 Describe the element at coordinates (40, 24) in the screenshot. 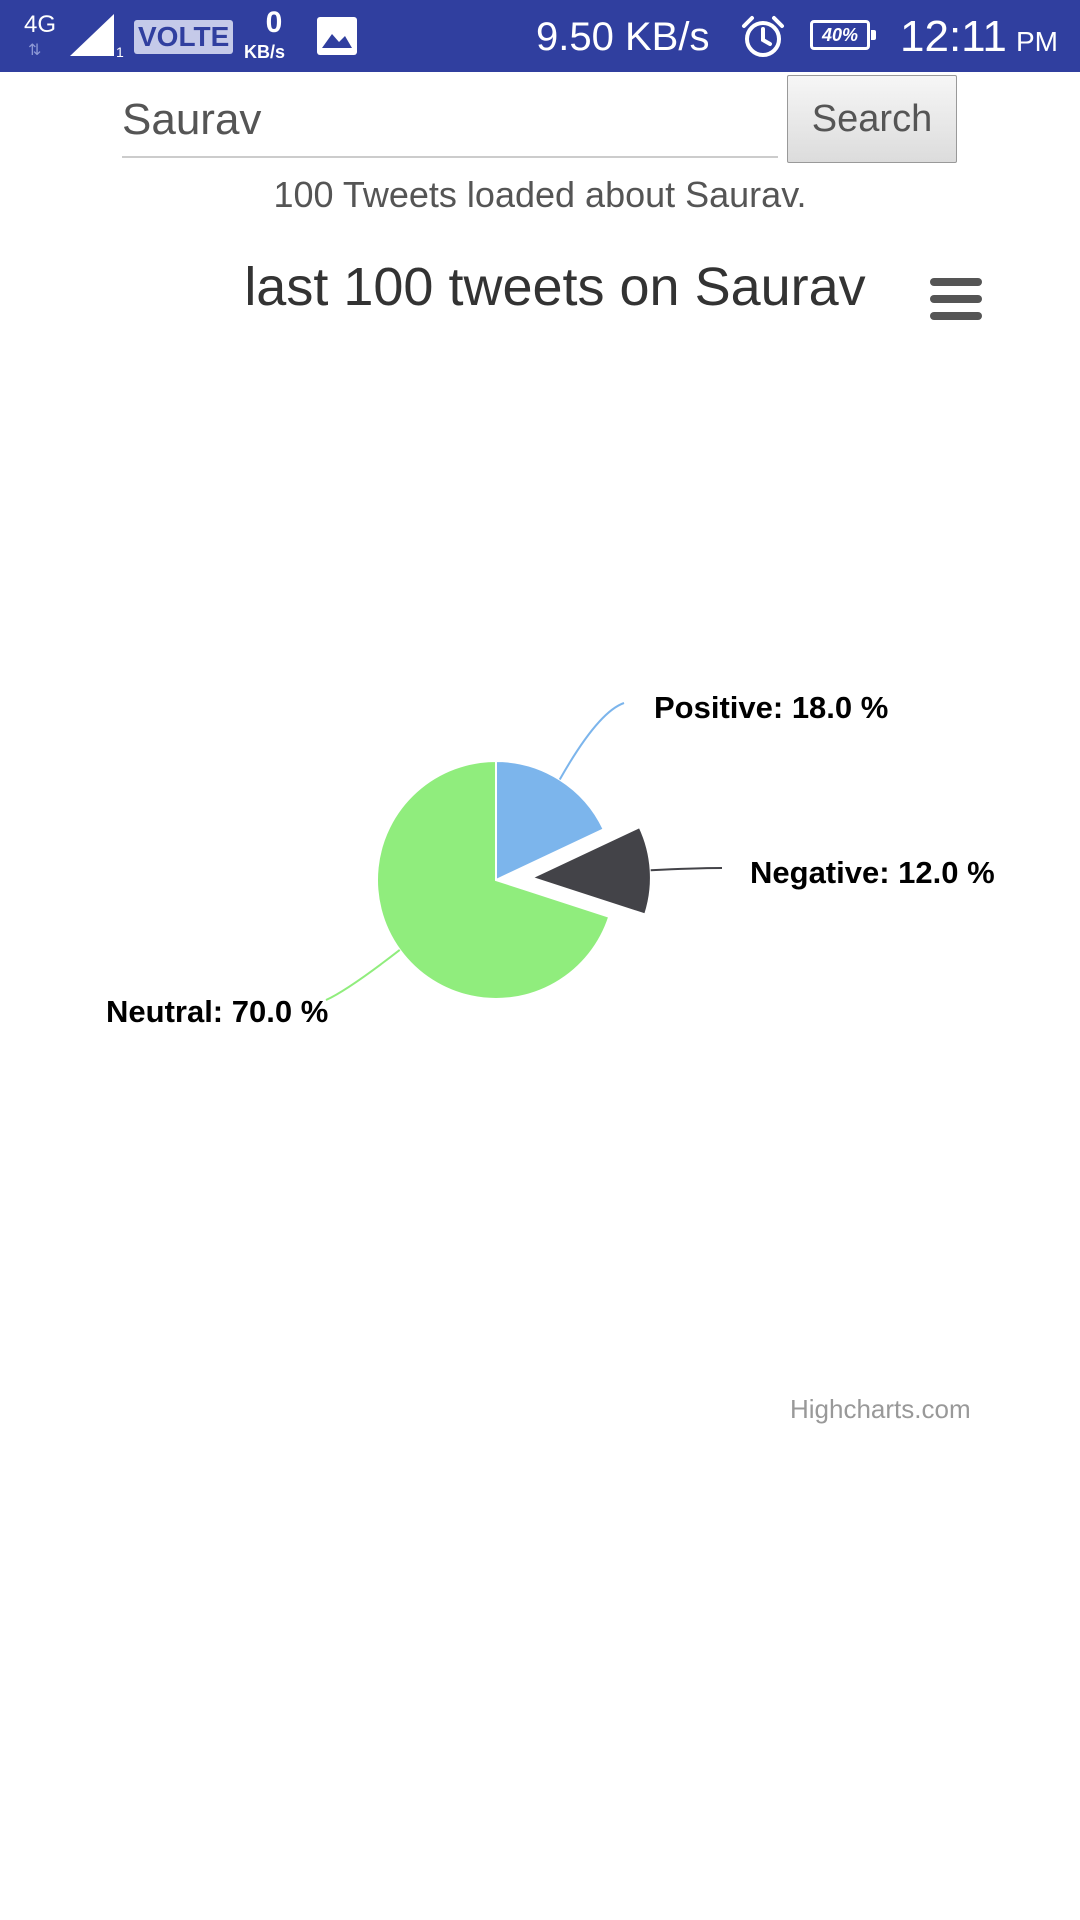

I see `network-type: 4G` at that location.